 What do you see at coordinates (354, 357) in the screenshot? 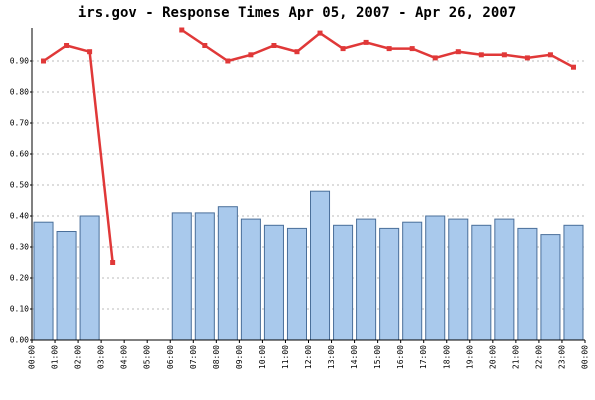
I see `x-tick-label: 14:00` at bounding box center [354, 357].